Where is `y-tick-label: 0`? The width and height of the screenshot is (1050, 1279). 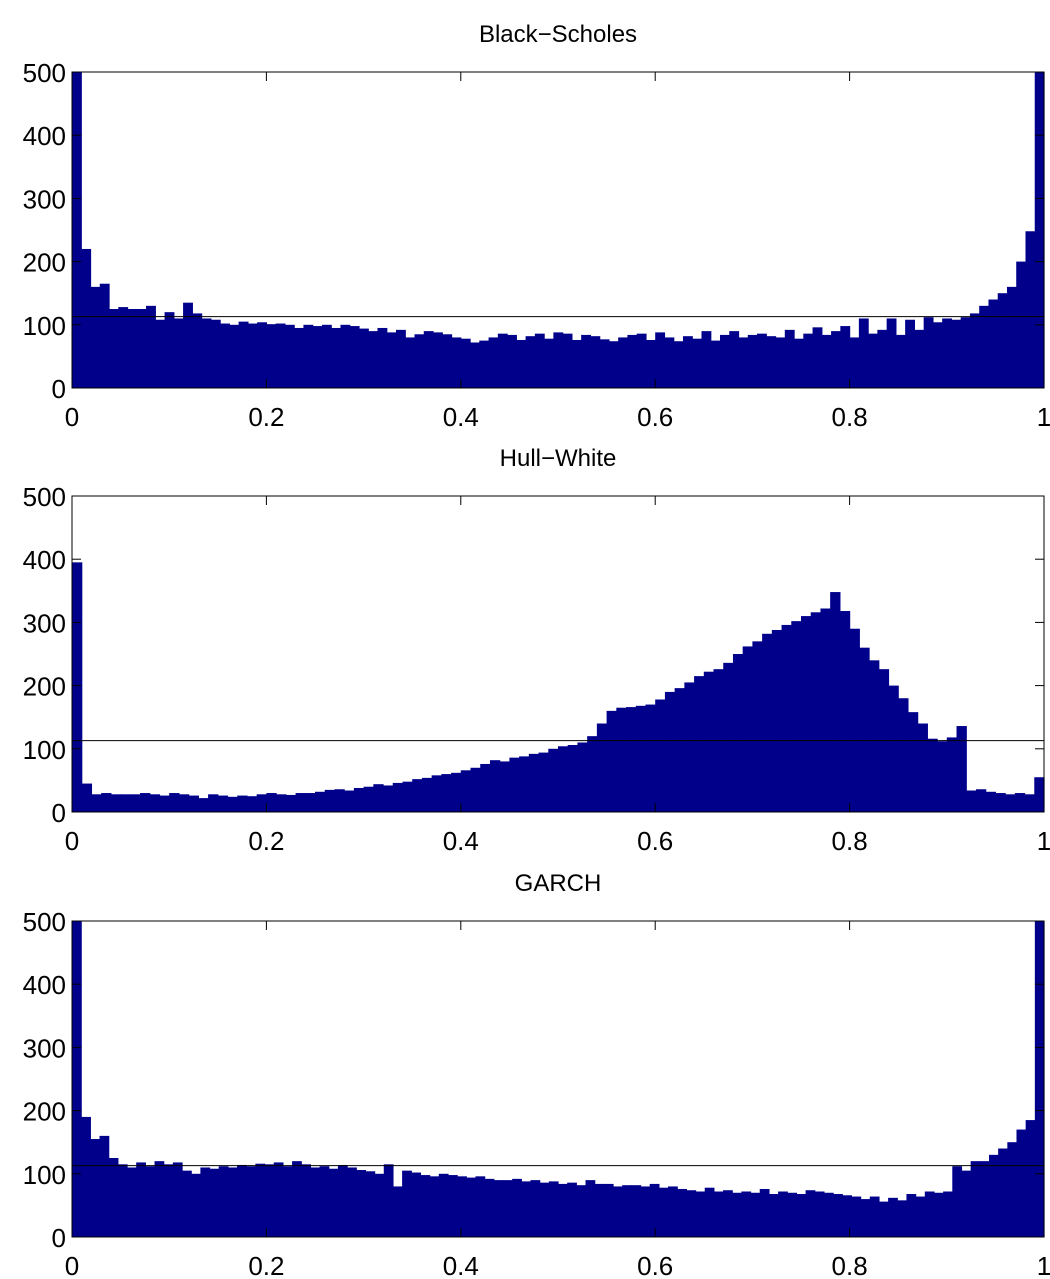
y-tick-label: 0 is located at coordinates (59, 1238).